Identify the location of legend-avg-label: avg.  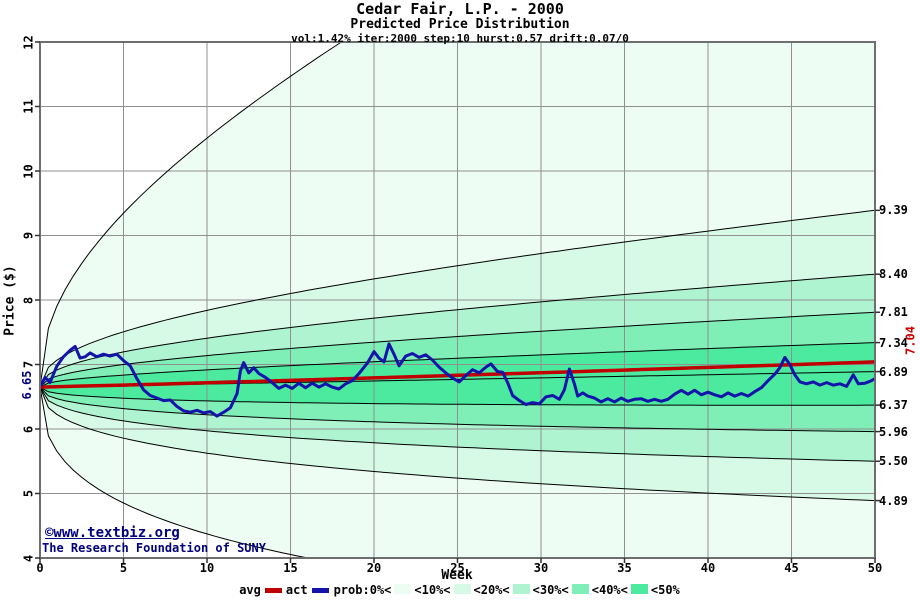
(250, 590).